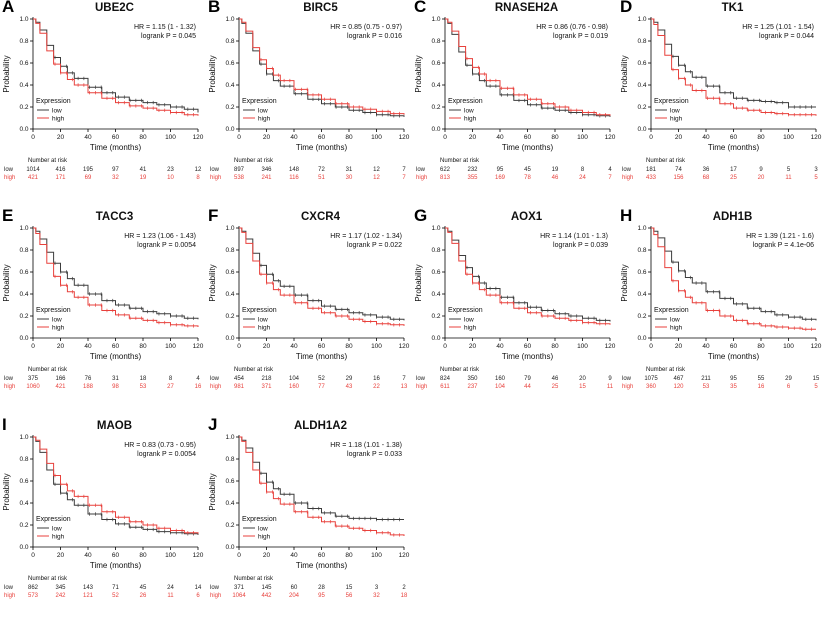  Describe the element at coordinates (555, 379) in the screenshot. I see `risk-count-low: 46` at that location.